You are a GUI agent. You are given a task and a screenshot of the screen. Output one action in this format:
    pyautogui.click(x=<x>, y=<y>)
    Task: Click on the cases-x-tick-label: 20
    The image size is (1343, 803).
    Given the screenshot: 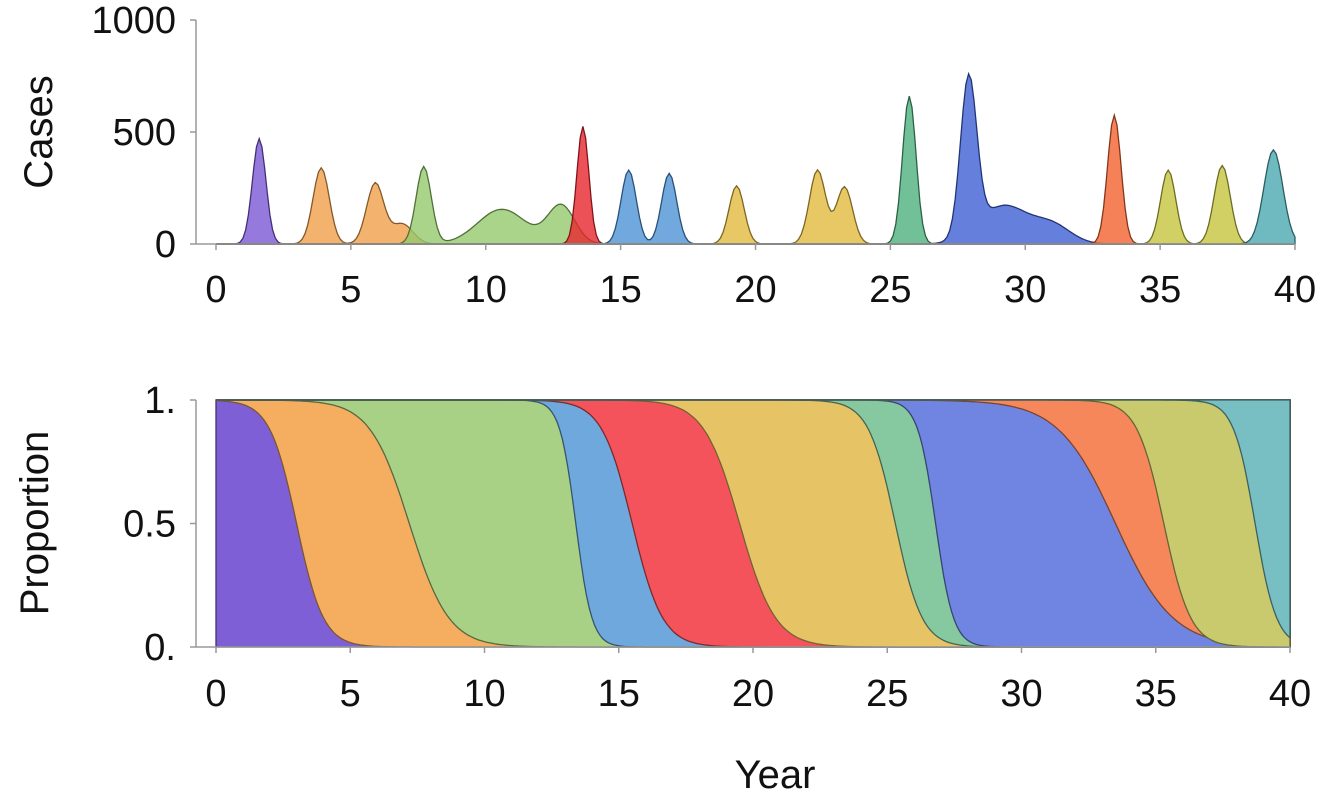 What is the action you would take?
    pyautogui.click(x=755, y=290)
    